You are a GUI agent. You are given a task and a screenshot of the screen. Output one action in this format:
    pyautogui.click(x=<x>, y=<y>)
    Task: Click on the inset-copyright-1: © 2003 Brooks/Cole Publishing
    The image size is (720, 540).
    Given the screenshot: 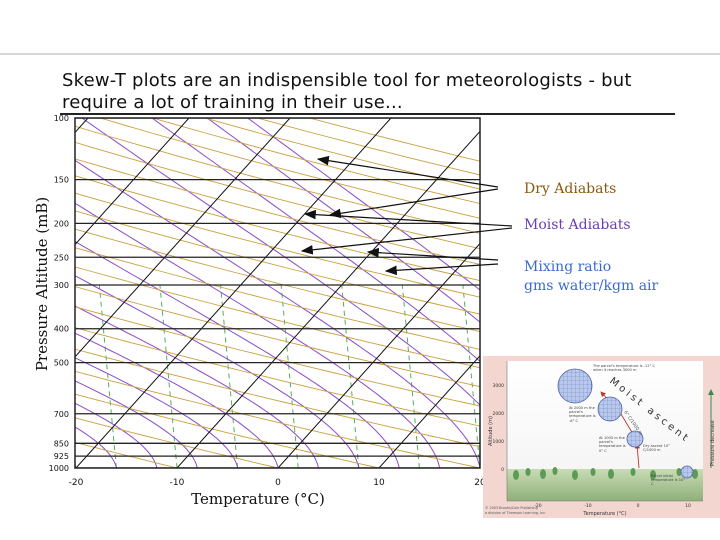 What is the action you would take?
    pyautogui.click(x=511, y=508)
    